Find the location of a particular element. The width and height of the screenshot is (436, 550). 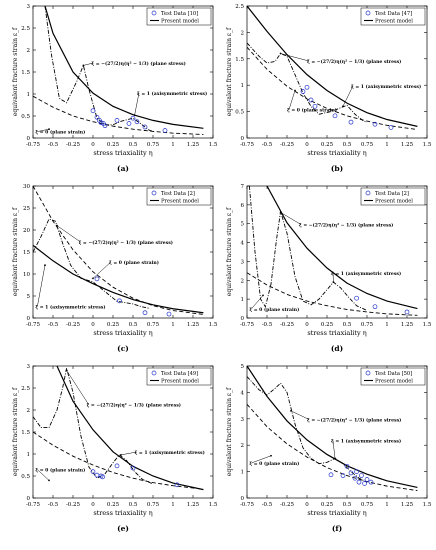

x-tick-label: 1 is located at coordinates (173, 145).